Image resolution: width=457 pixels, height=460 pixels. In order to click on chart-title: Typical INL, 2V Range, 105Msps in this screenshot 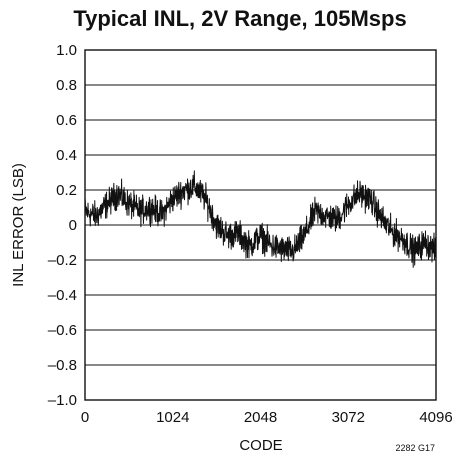, I will do `click(239, 18)`.